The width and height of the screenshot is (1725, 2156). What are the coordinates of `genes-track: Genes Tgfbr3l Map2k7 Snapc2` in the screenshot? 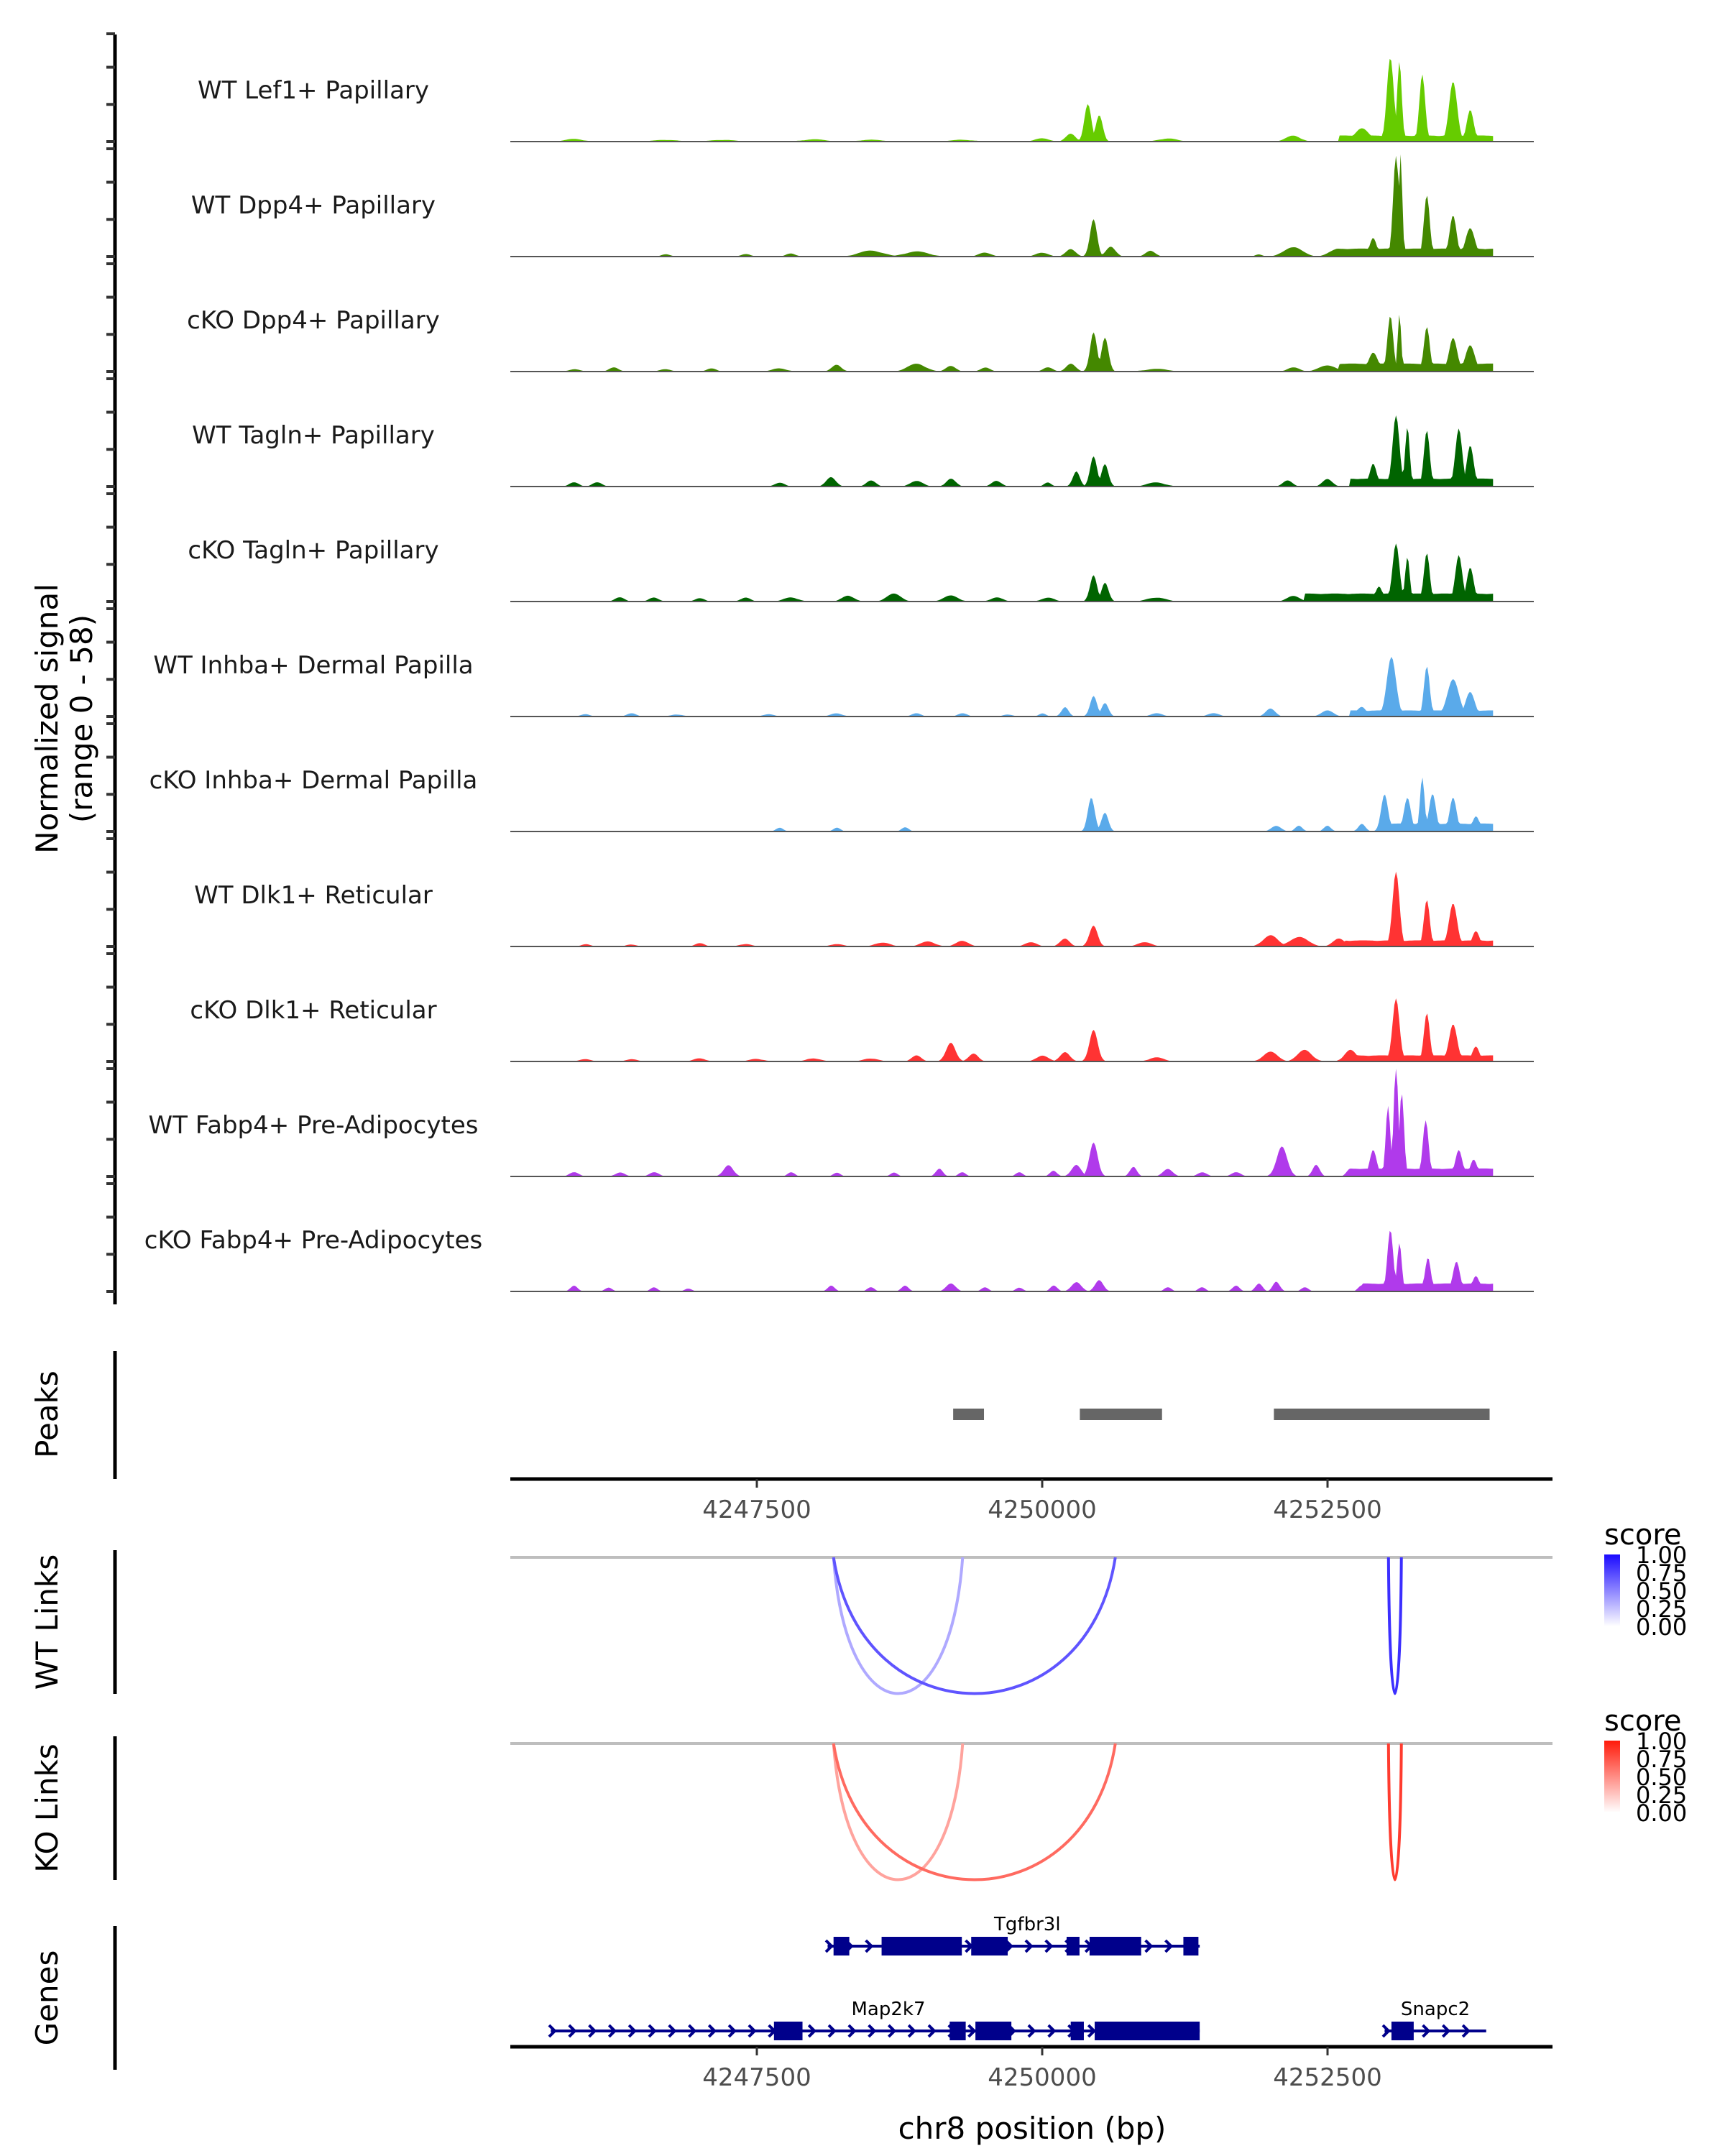 It's located at (757, 1992).